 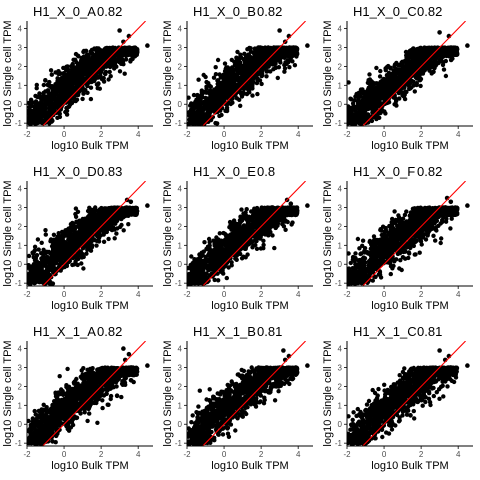 What do you see at coordinates (385, 11) in the screenshot?
I see `panel-title: H1_X_0_C` at bounding box center [385, 11].